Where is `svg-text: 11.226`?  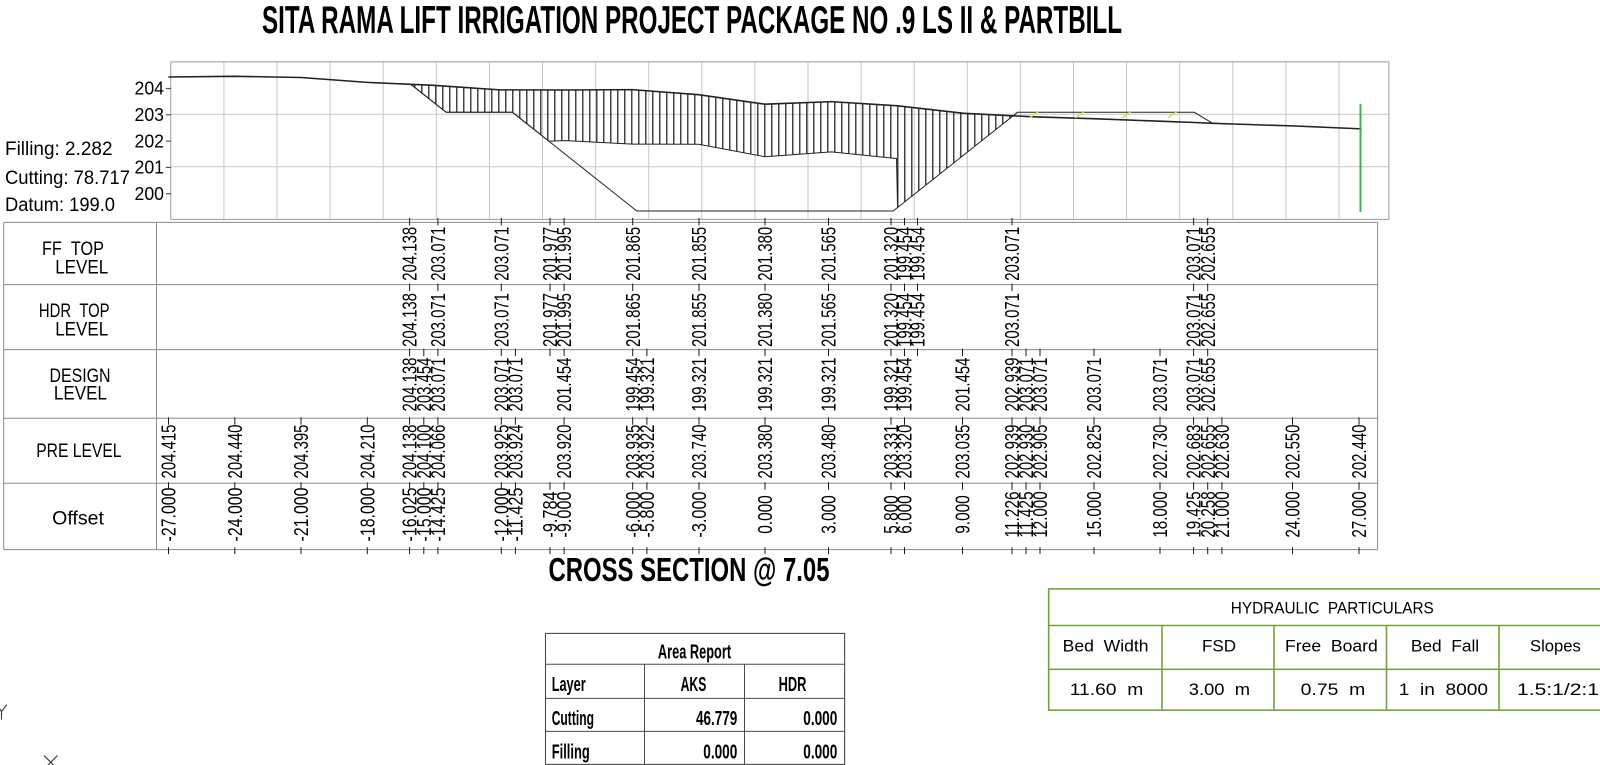
svg-text: 11.226 is located at coordinates (1013, 514).